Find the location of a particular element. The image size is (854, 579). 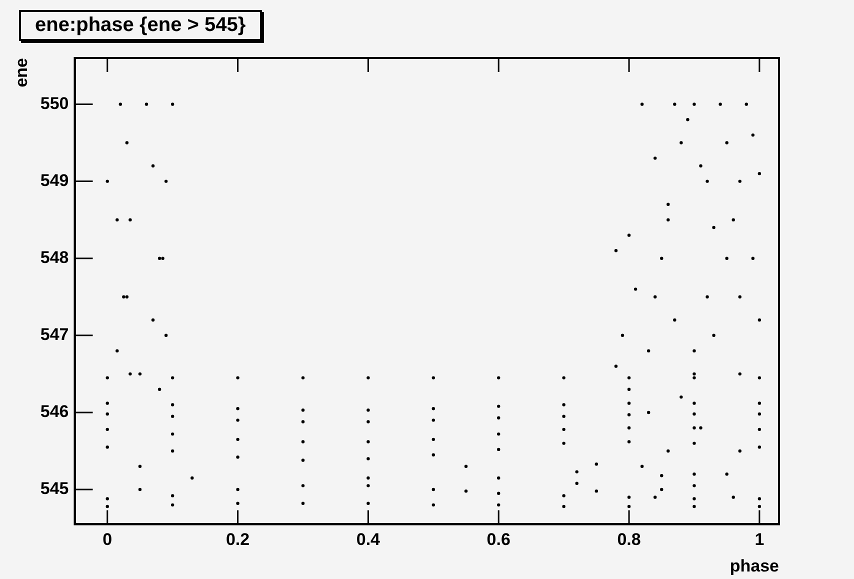

x-tick-label: 0.4 is located at coordinates (368, 540).